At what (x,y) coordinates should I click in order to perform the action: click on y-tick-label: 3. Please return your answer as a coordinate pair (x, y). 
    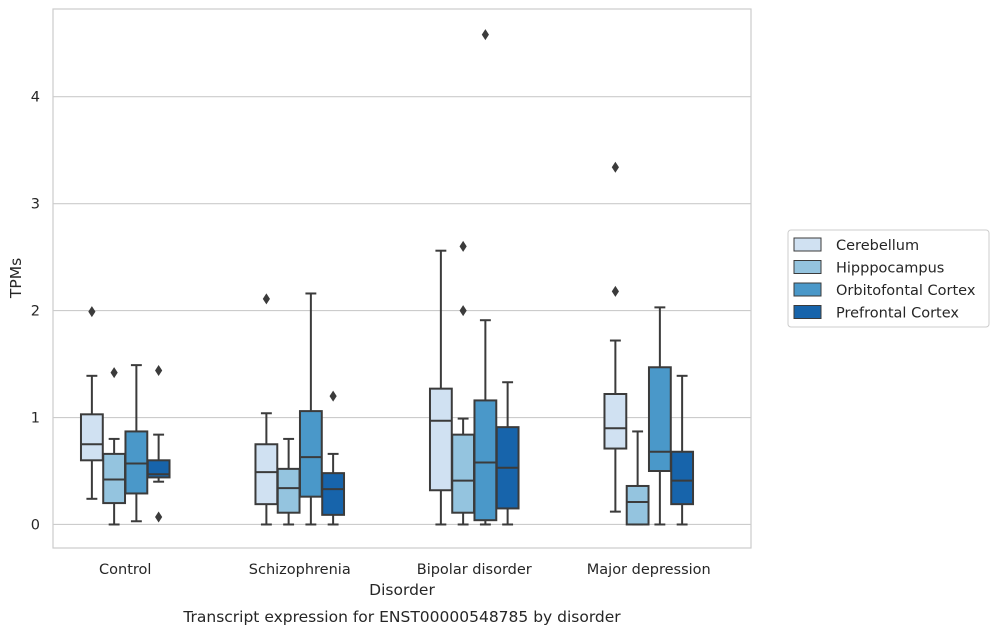
    Looking at the image, I should click on (35, 205).